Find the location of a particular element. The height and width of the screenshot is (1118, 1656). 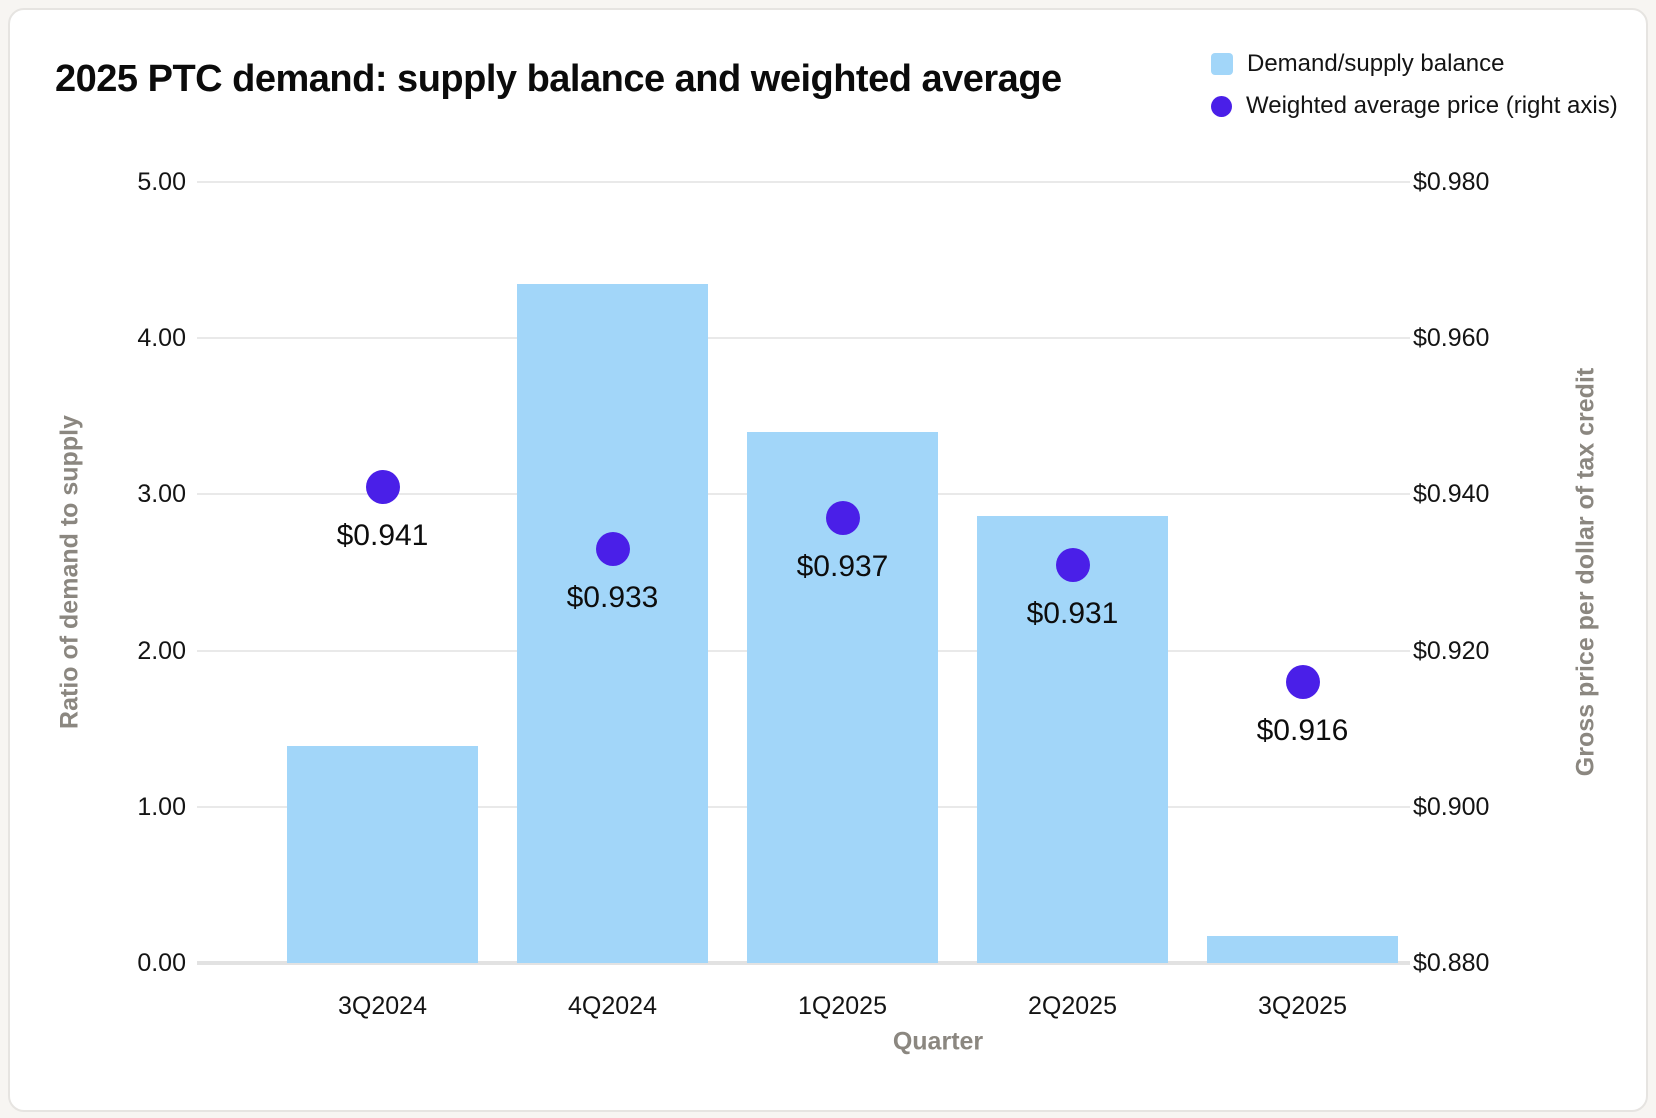

x-tick-label: 3Q2024 is located at coordinates (382, 1006).